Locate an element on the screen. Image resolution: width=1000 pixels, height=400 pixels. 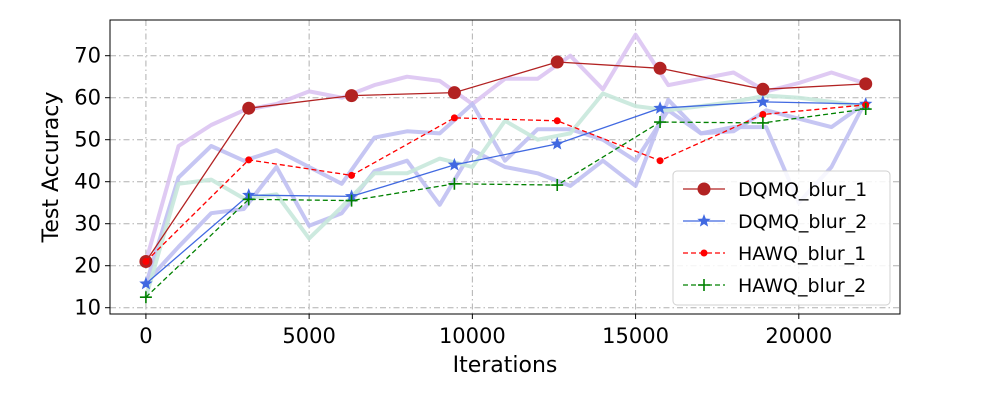
x-tick-label: 0 is located at coordinates (145, 336).